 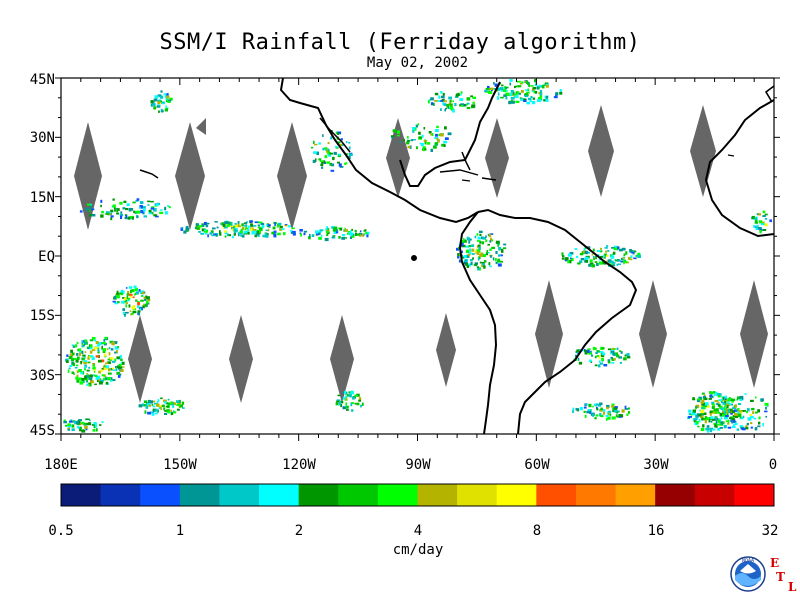 What do you see at coordinates (748, 574) in the screenshot?
I see `noaa-logo: NOAA` at bounding box center [748, 574].